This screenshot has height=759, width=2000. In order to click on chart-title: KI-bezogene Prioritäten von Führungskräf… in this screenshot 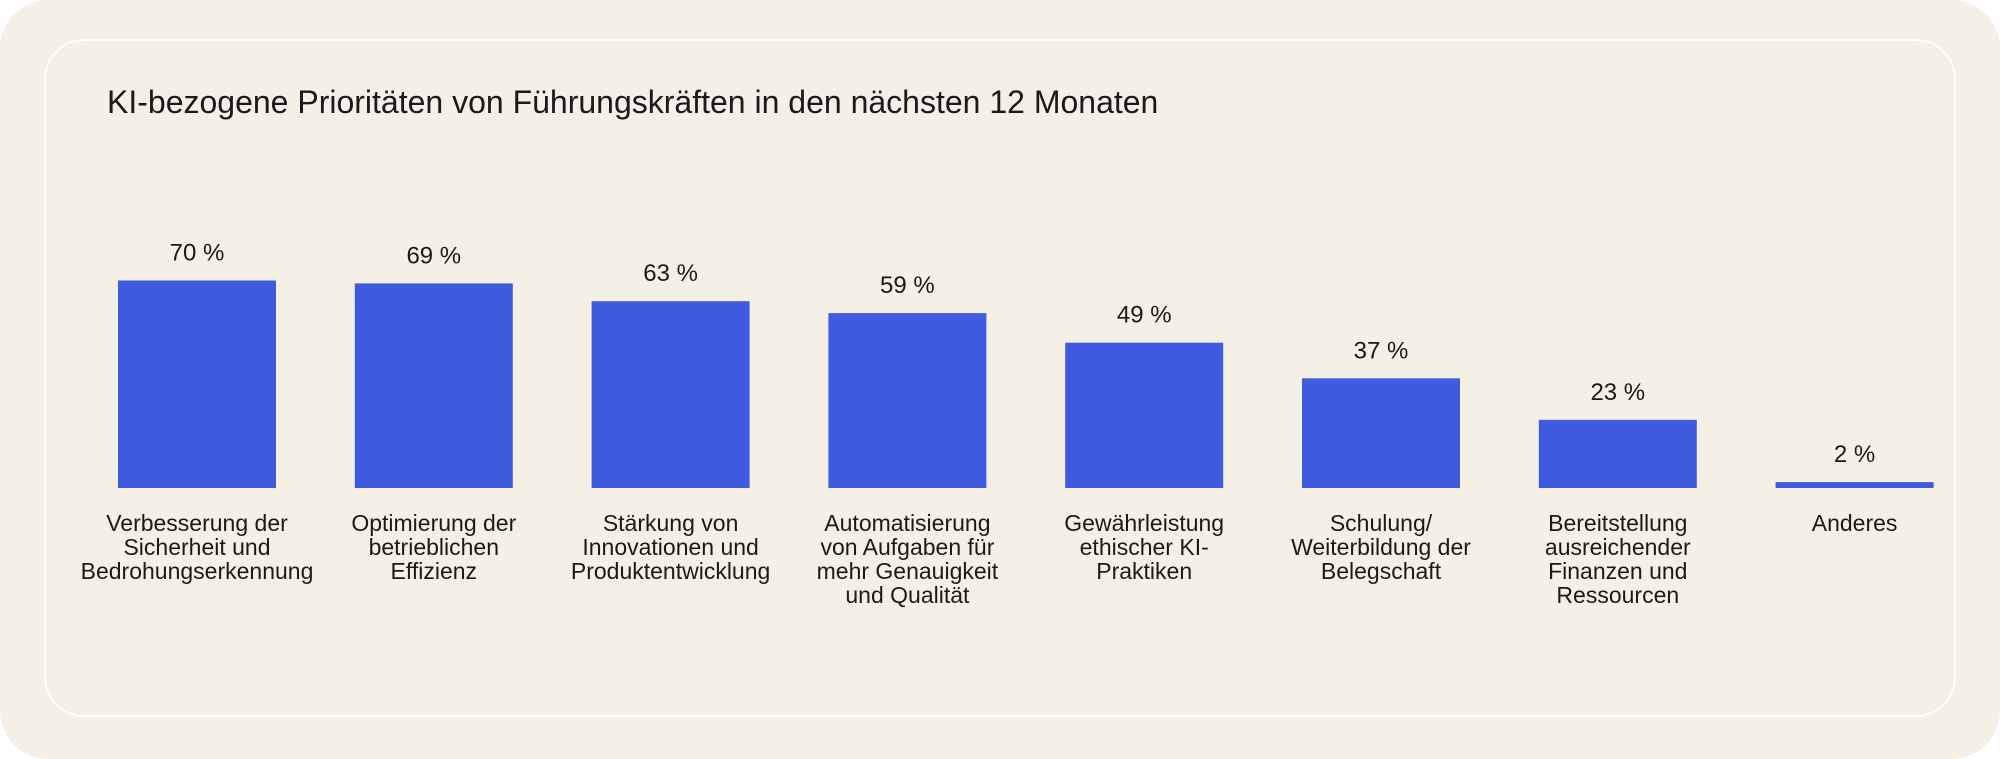, I will do `click(633, 102)`.